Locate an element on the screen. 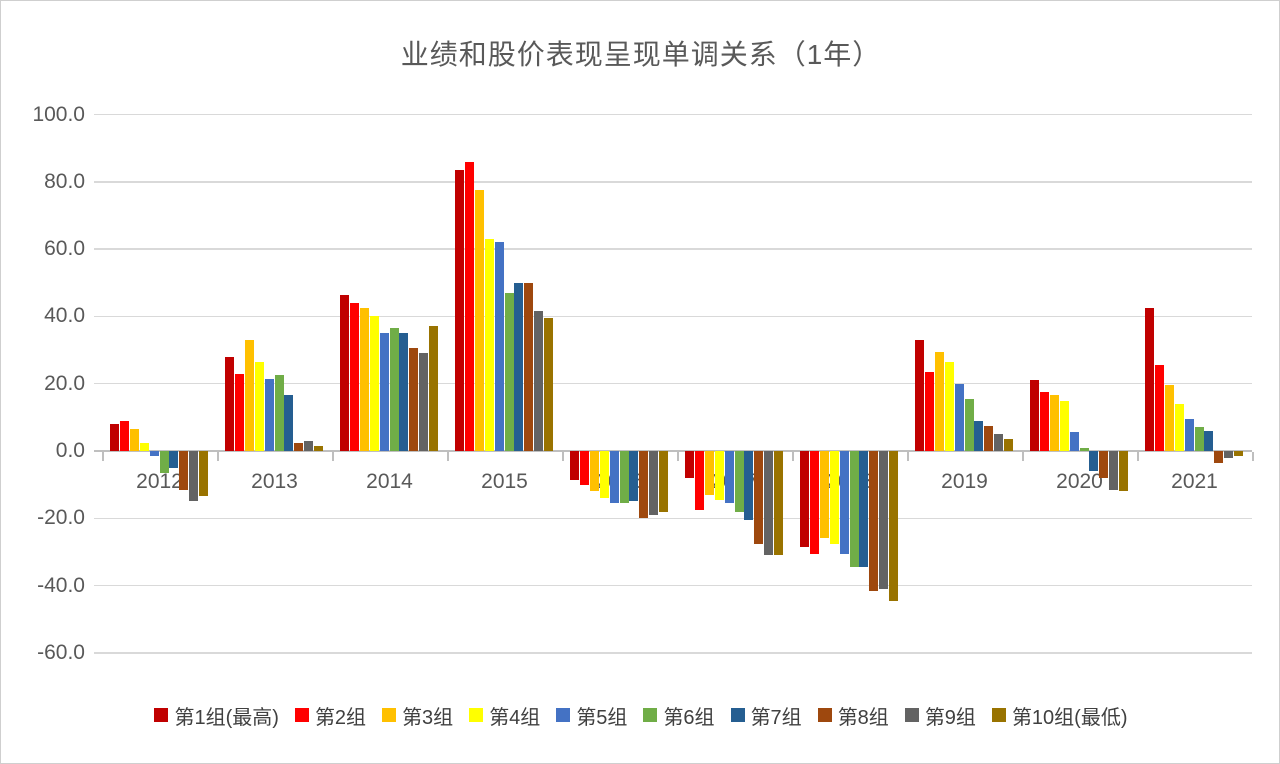 Image resolution: width=1280 pixels, height=764 pixels. bar-第5组-2019 is located at coordinates (959, 417).